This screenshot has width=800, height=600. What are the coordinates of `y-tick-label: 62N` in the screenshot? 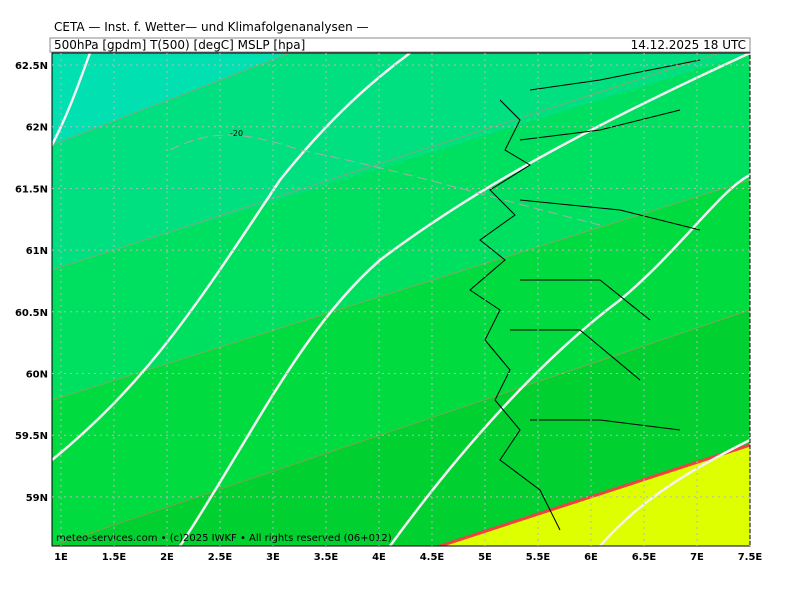 It's located at (37, 128).